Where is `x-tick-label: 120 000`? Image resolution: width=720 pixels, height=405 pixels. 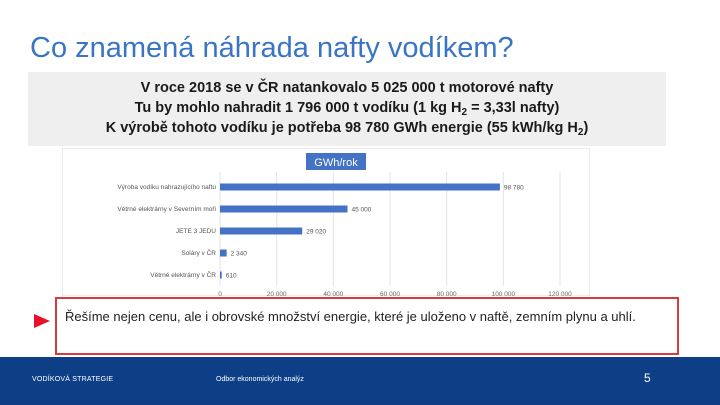
x-tick-label: 120 000 is located at coordinates (560, 293).